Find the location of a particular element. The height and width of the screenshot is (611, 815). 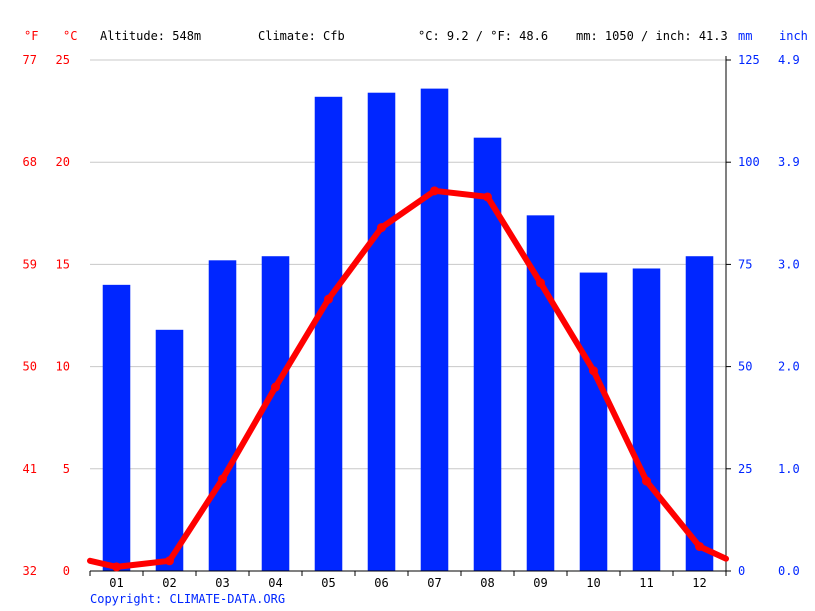

tick-label-celsius: 25 is located at coordinates (63, 60).